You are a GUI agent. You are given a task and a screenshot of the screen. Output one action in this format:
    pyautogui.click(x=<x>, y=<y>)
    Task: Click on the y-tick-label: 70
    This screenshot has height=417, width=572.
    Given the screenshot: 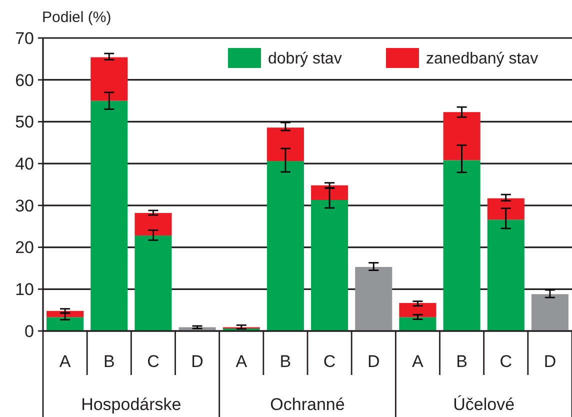 What is the action you would take?
    pyautogui.click(x=24, y=38)
    